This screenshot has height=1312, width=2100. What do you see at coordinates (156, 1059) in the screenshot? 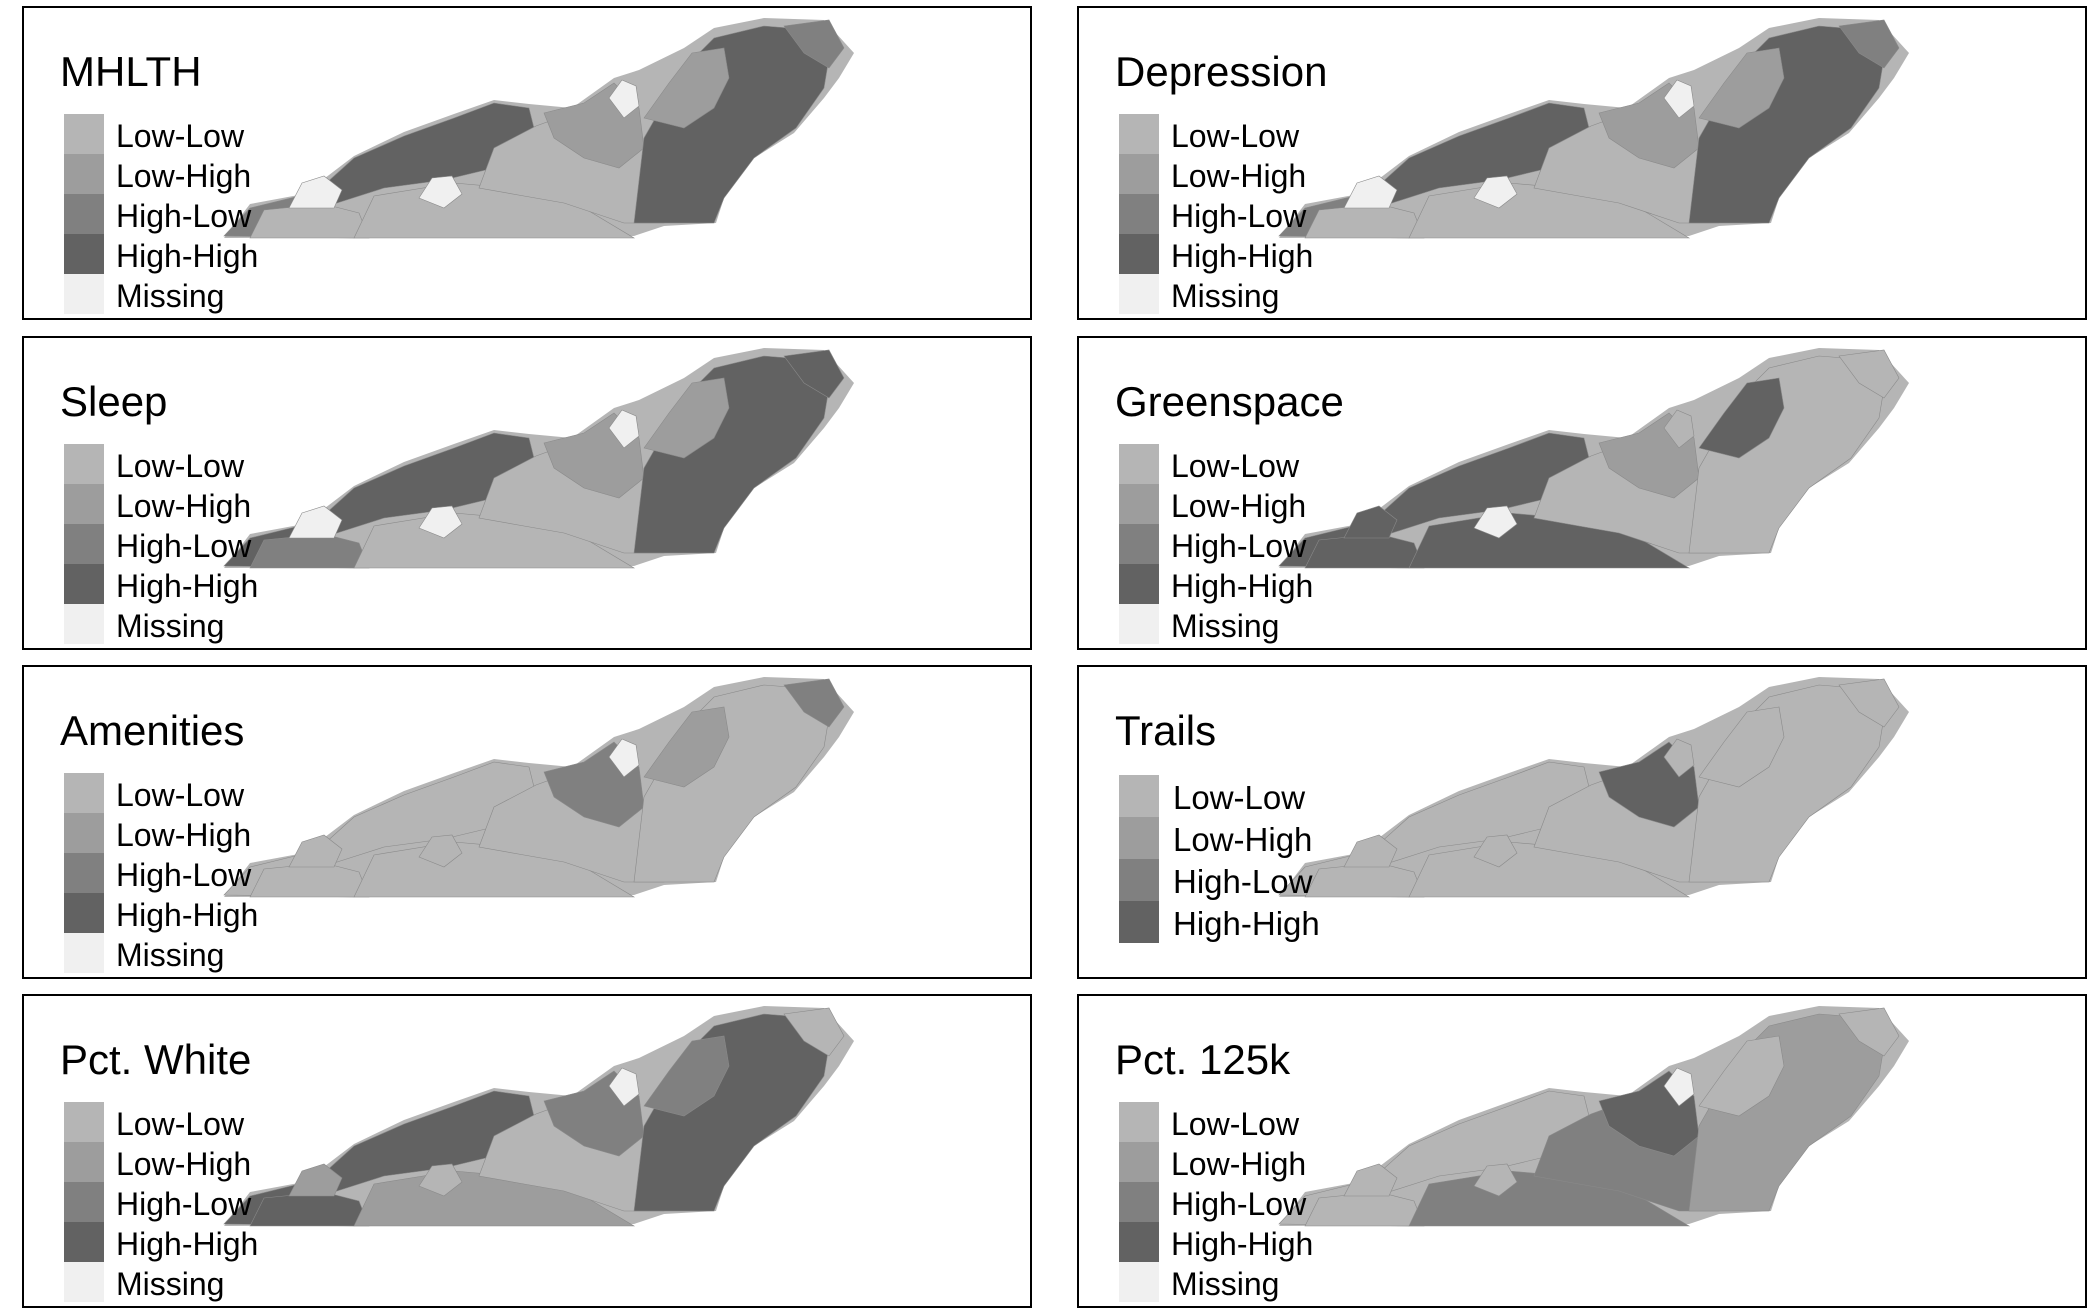
I see `panel-title: Pct. White` at bounding box center [156, 1059].